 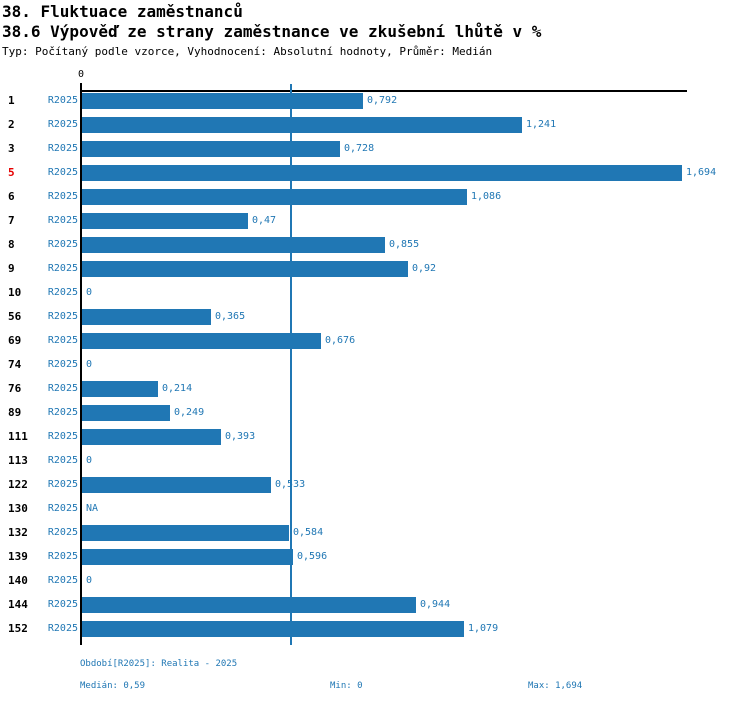 I want to click on chart-row: 76 R2025 0,214, so click(x=375, y=389).